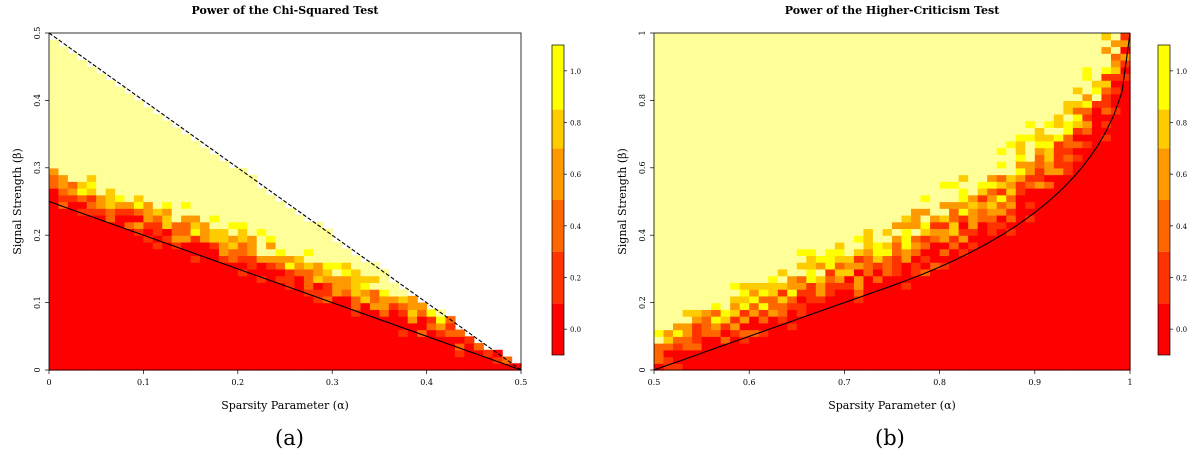 The width and height of the screenshot is (1195, 470). I want to click on colorbar-band, so click(1164, 277).